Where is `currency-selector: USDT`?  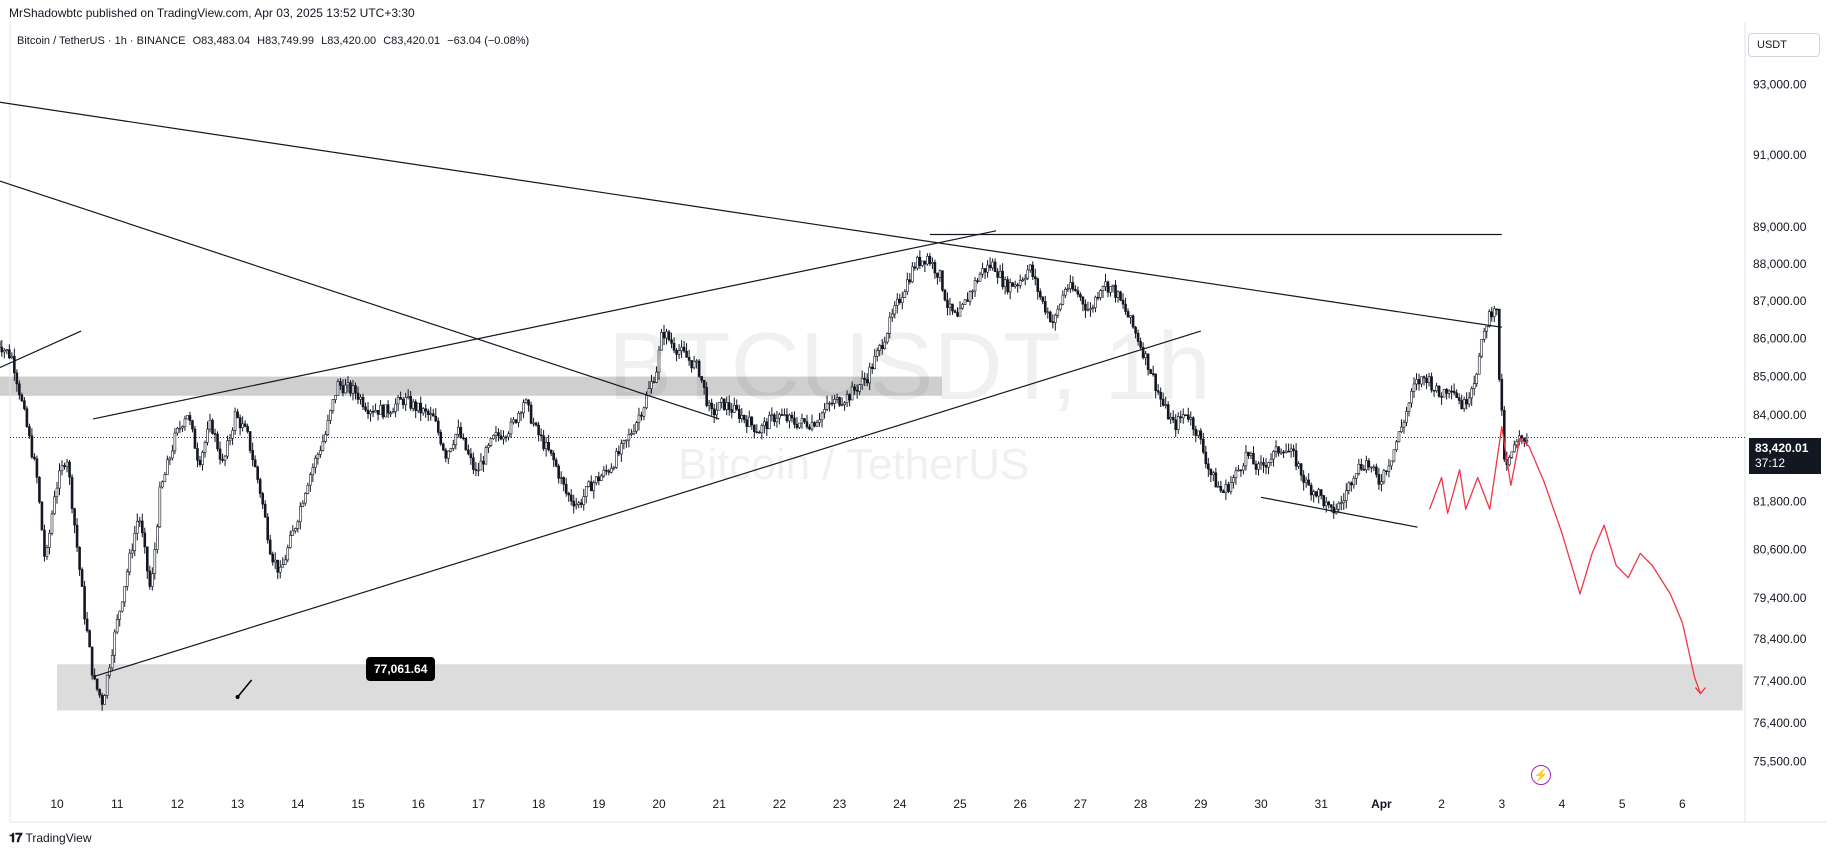 currency-selector: USDT is located at coordinates (1784, 45).